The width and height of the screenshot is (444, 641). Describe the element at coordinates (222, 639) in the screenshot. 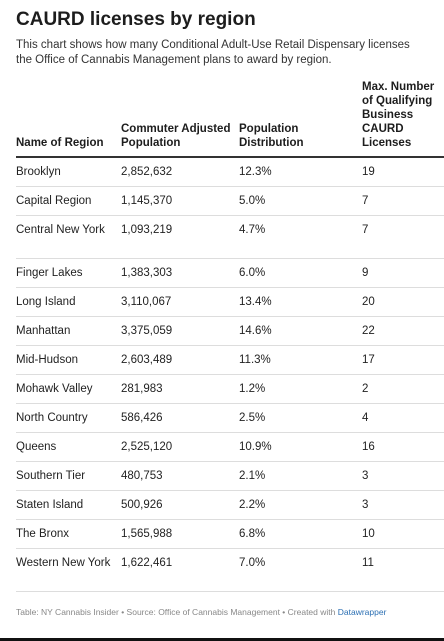

I see `bottom-divider` at that location.